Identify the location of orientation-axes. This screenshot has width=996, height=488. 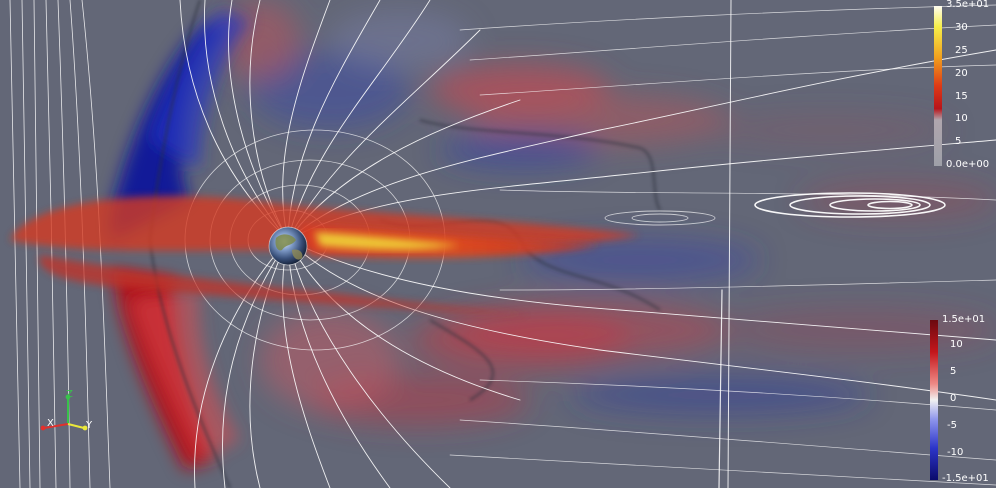
(64, 412).